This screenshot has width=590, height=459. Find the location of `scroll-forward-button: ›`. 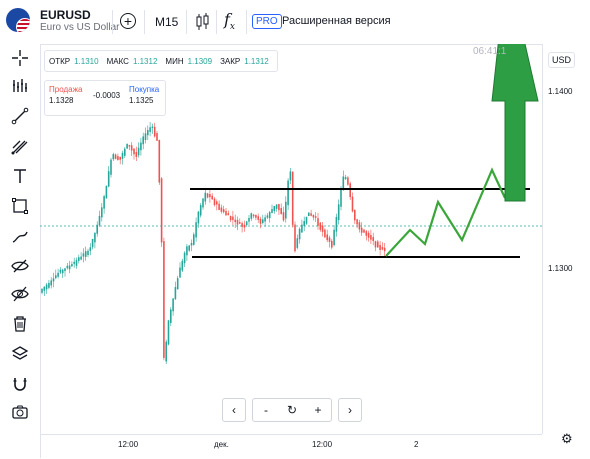

scroll-forward-button: › is located at coordinates (350, 410).